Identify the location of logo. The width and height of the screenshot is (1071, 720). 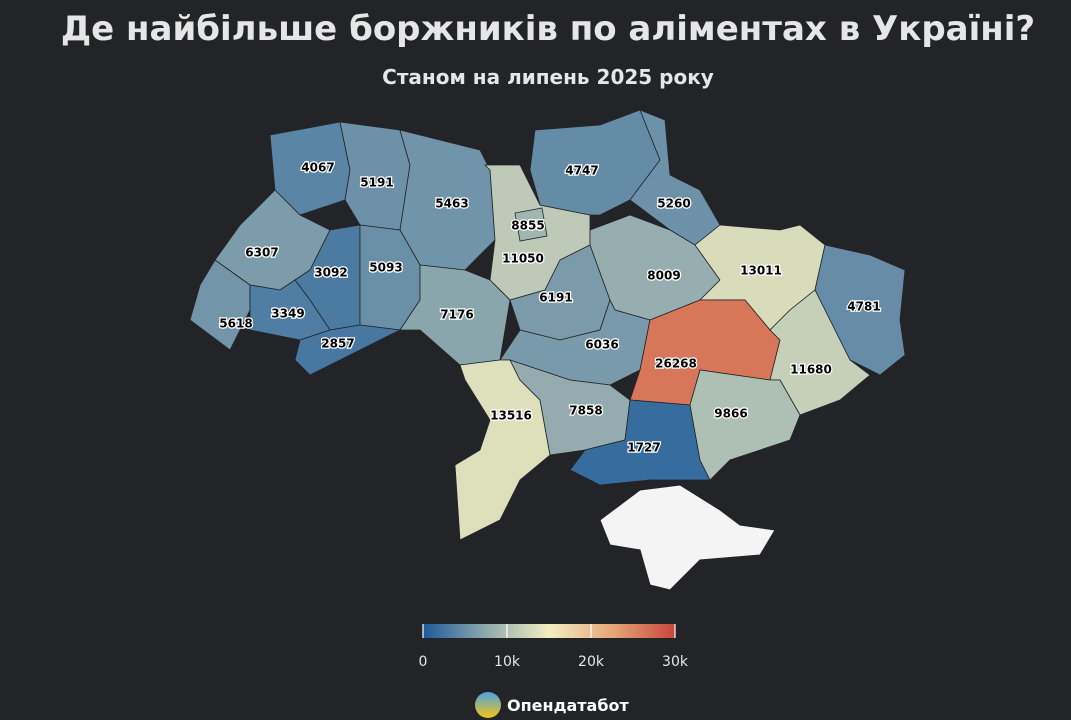
(488, 705).